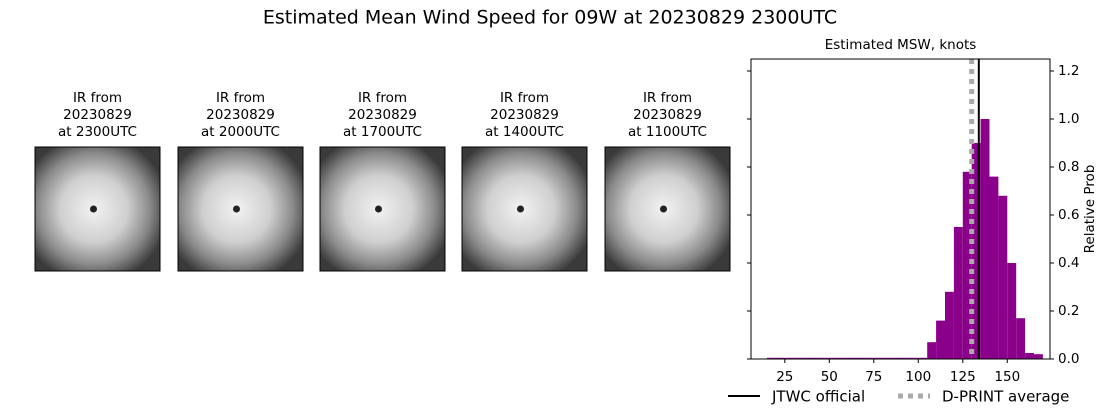 This screenshot has height=409, width=1100. Describe the element at coordinates (524, 132) in the screenshot. I see `panel-caption: at 1400UTC` at that location.